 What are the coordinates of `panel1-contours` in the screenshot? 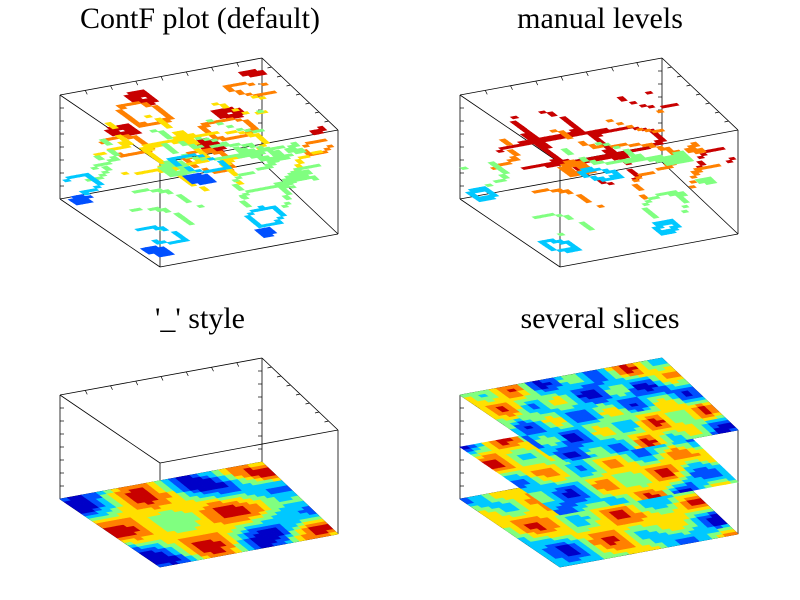 It's located at (598, 172).